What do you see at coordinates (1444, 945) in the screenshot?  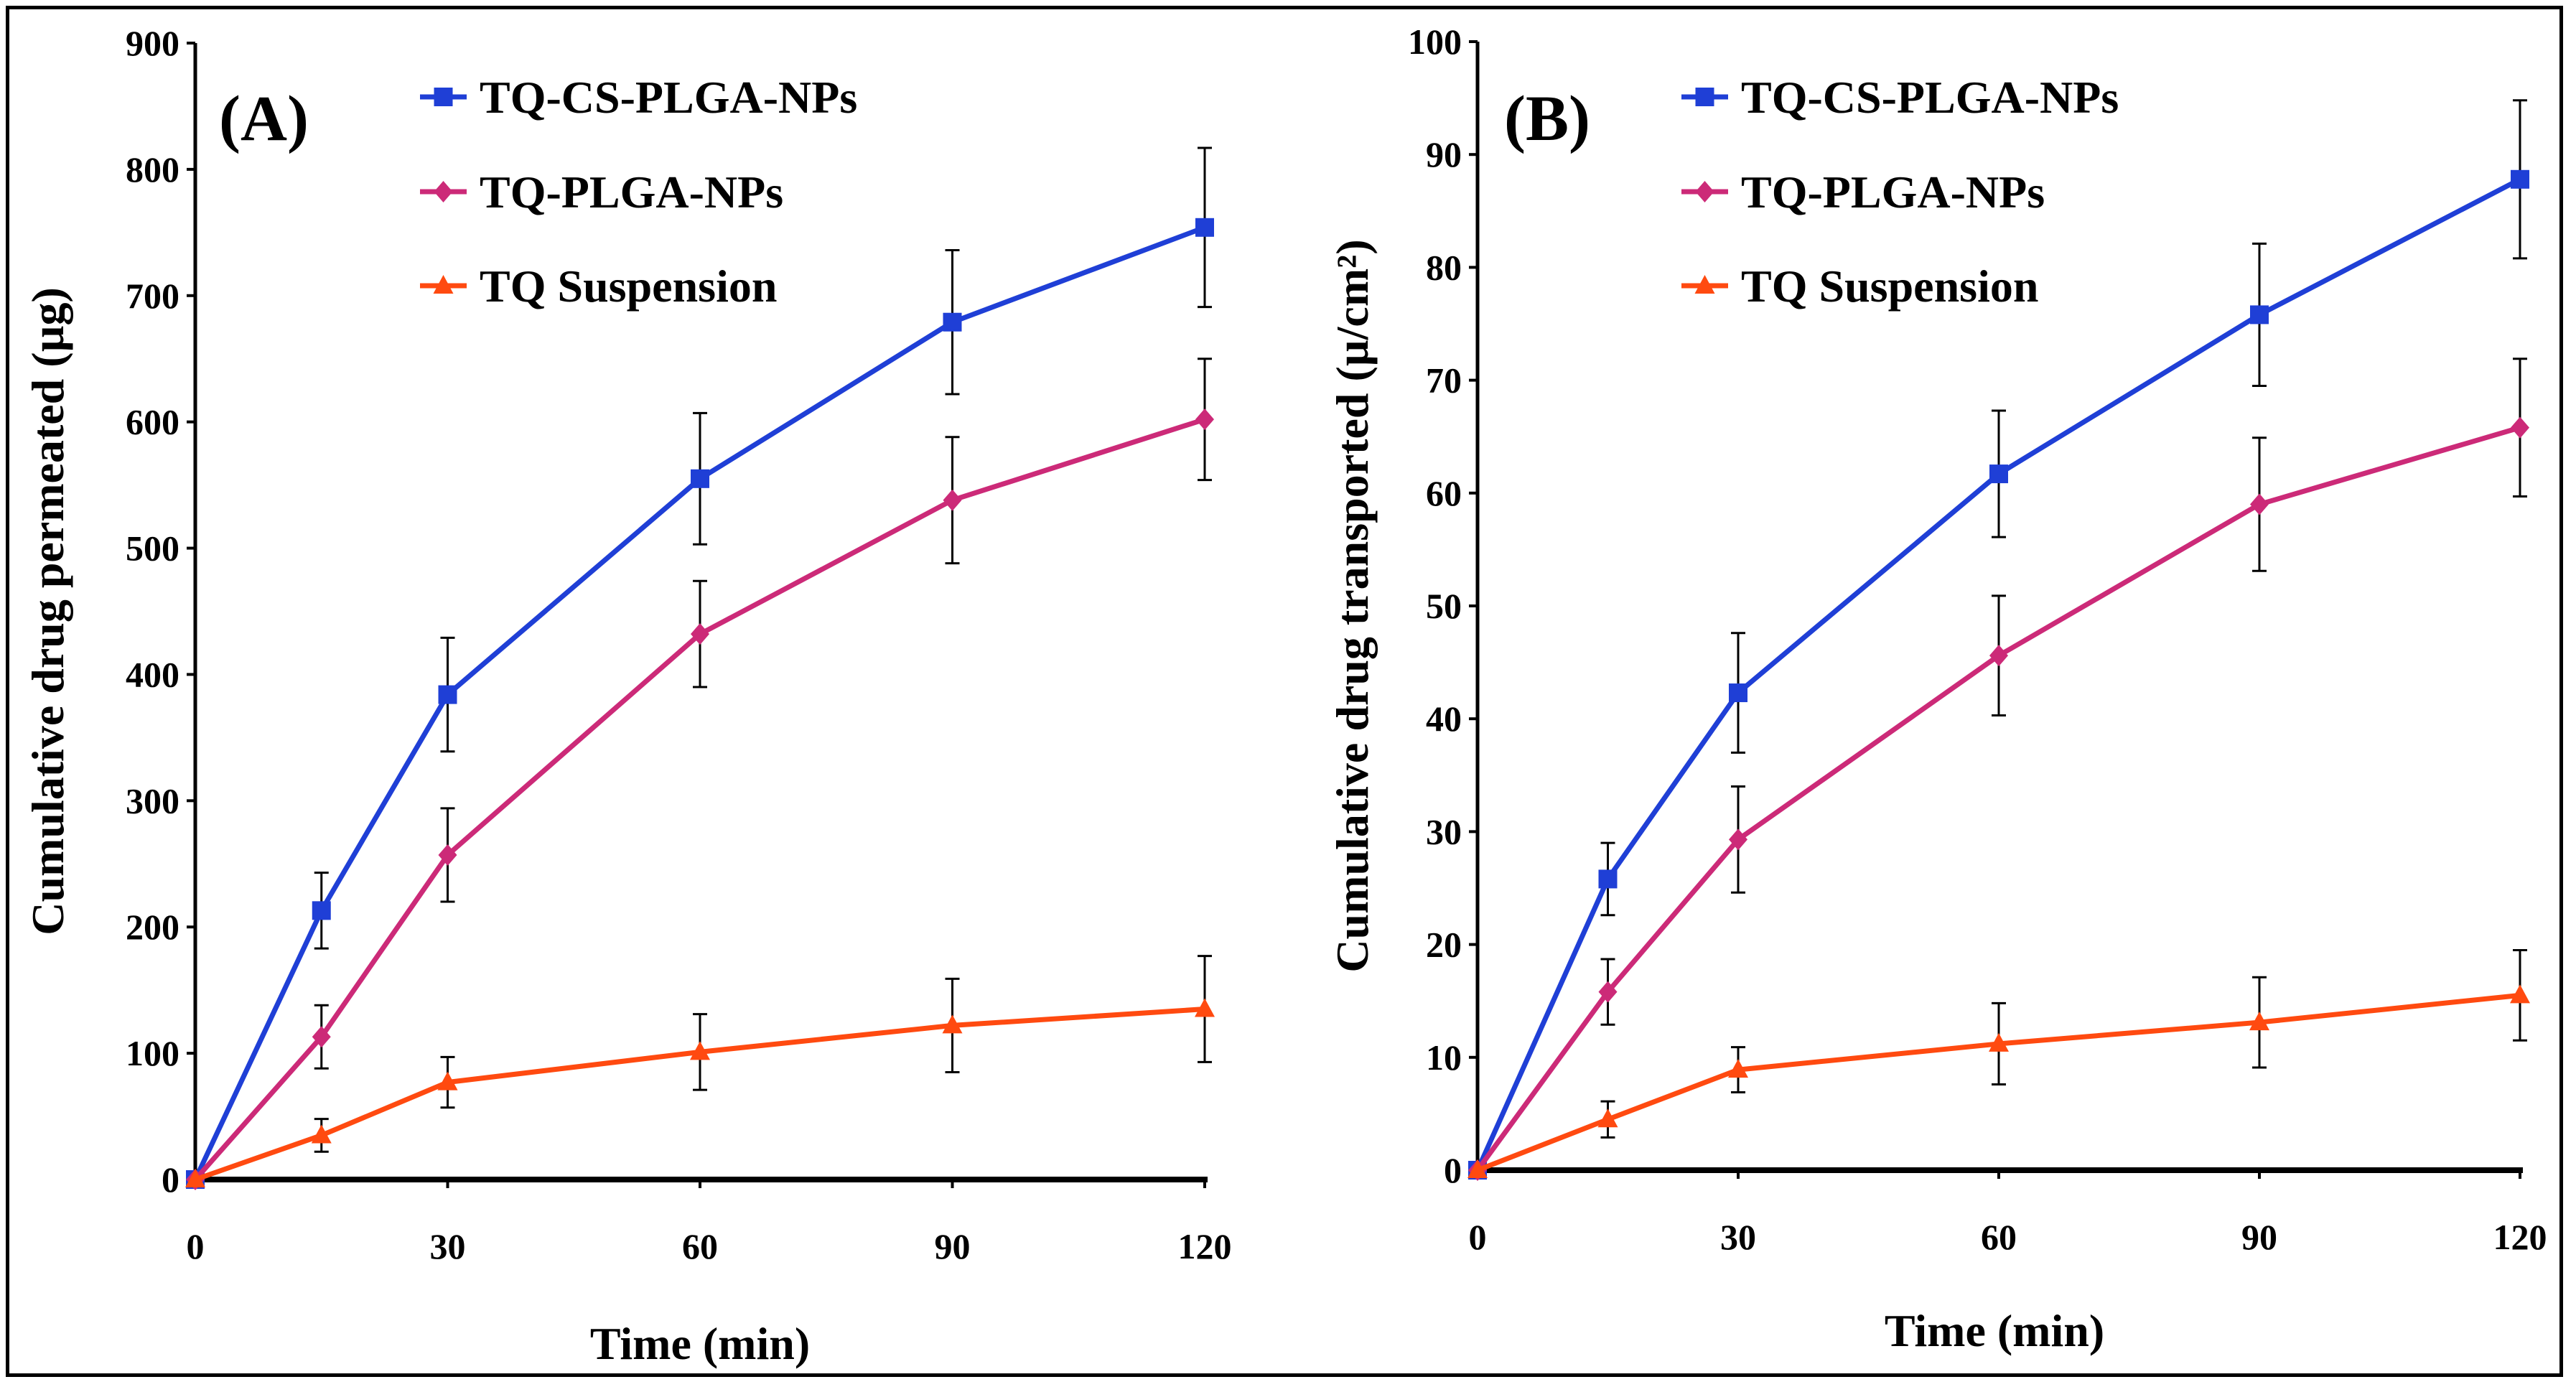 I see `y-tick-label: 20` at bounding box center [1444, 945].